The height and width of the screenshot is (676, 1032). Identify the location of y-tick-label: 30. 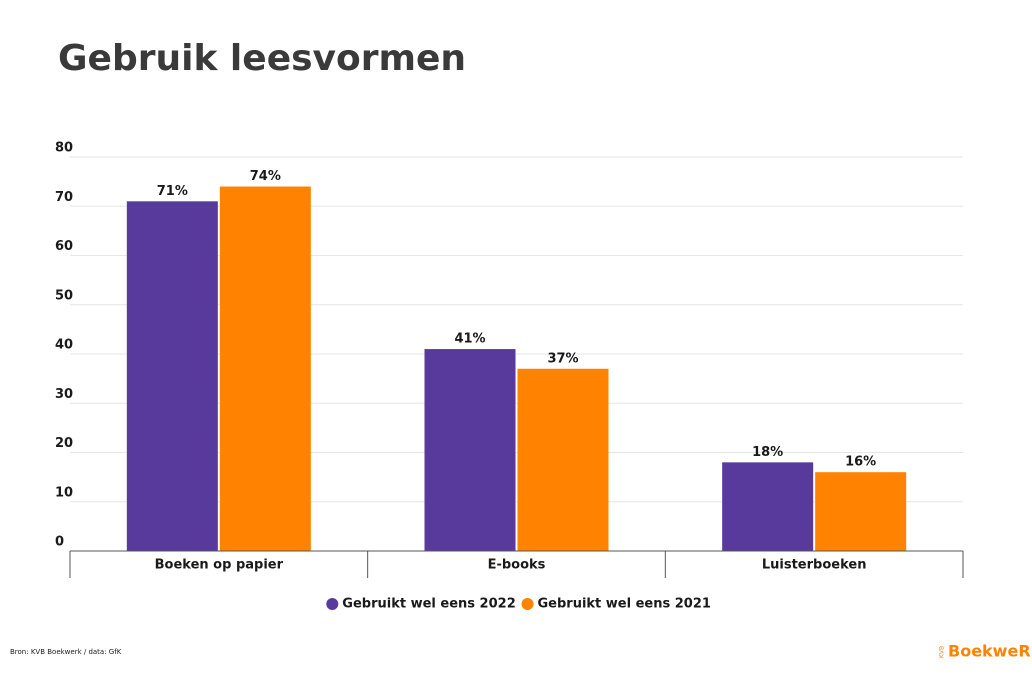
(64, 394).